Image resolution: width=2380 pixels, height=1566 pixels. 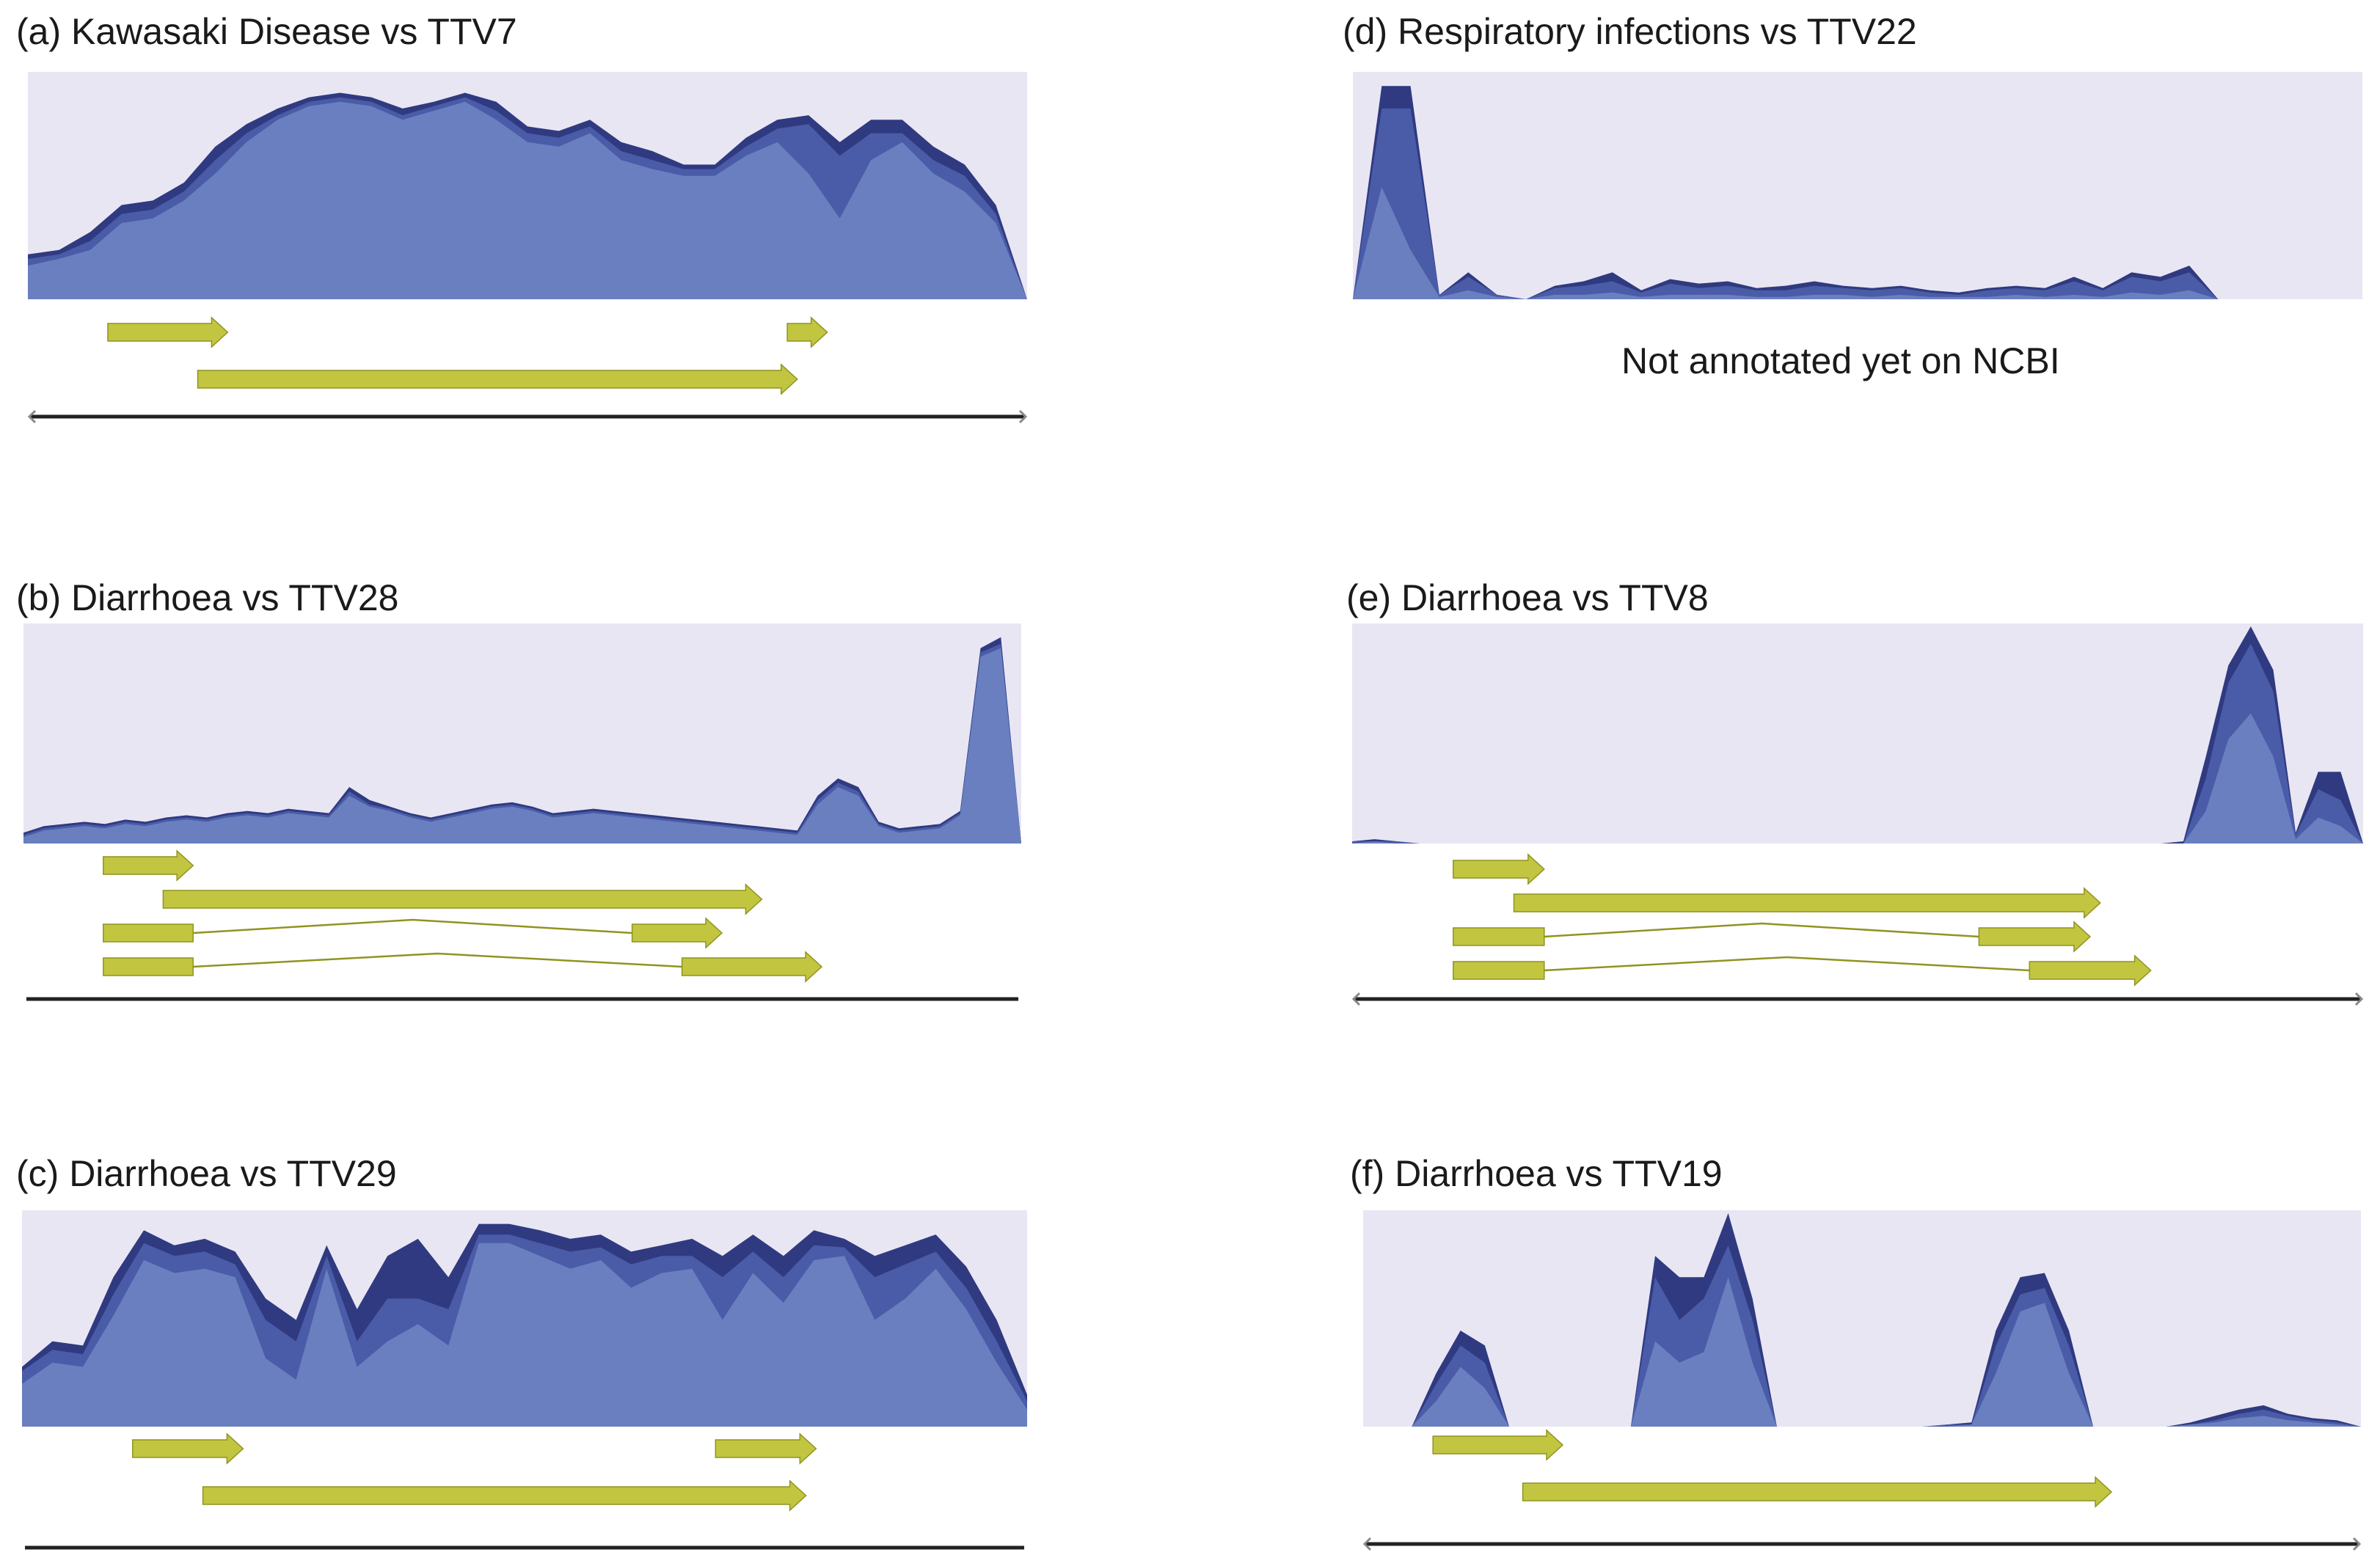 What do you see at coordinates (1841, 360) in the screenshot?
I see `annotation-note-d: Not annotated yet on NCBI` at bounding box center [1841, 360].